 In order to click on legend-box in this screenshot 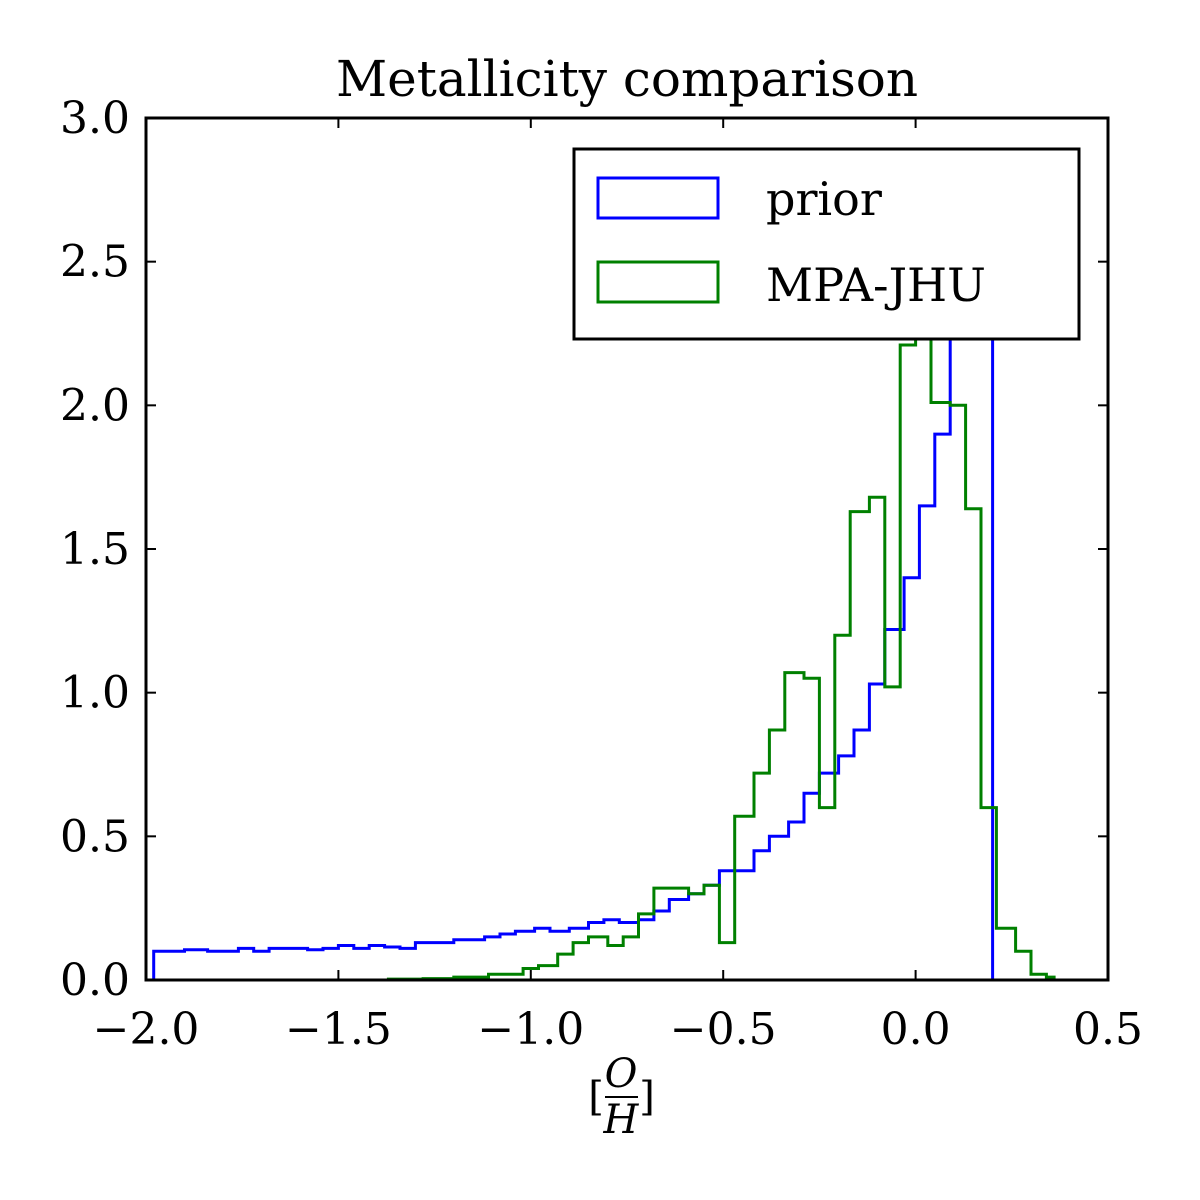, I will do `click(826, 244)`.